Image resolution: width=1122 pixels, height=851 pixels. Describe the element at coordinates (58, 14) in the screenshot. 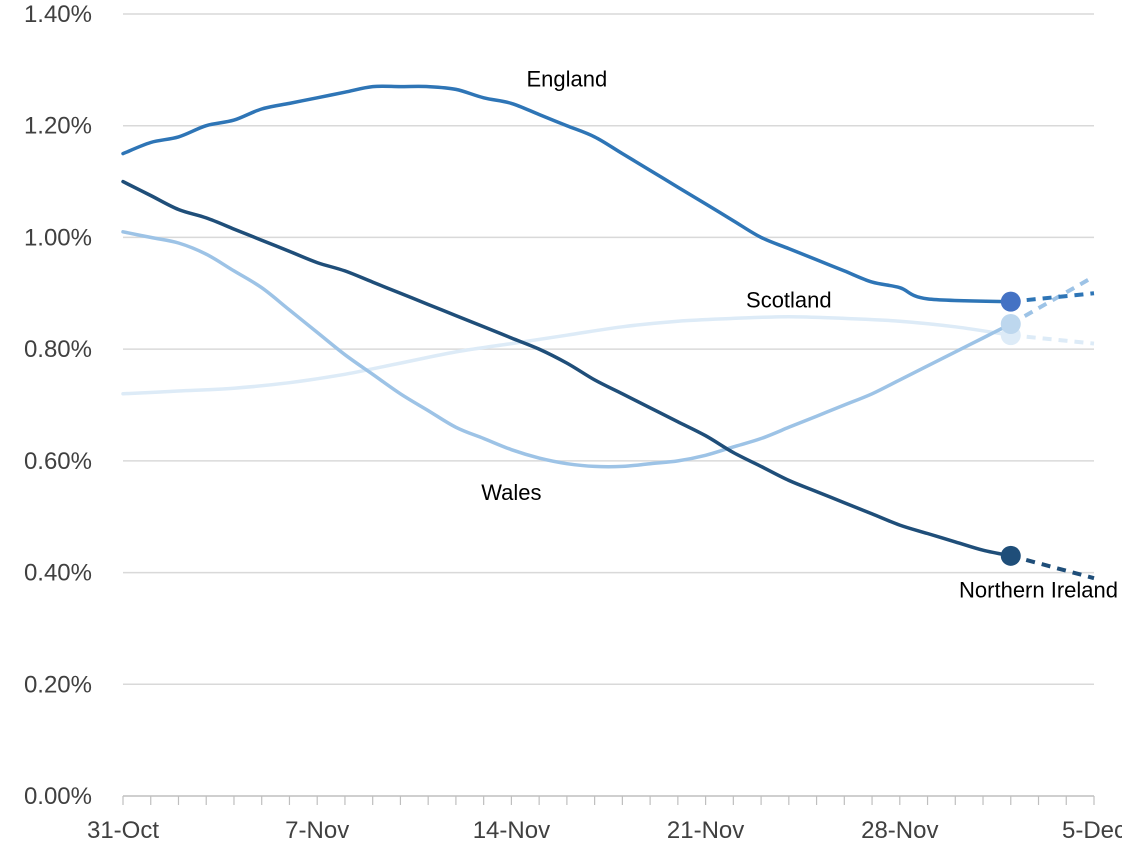

I see `y-tick-label: 1.40%` at that location.